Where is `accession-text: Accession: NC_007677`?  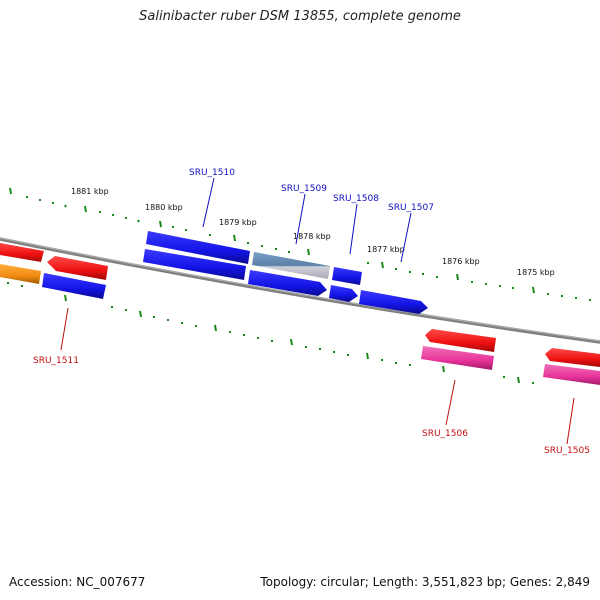
accession-text: Accession: NC_007677 is located at coordinates (77, 582).